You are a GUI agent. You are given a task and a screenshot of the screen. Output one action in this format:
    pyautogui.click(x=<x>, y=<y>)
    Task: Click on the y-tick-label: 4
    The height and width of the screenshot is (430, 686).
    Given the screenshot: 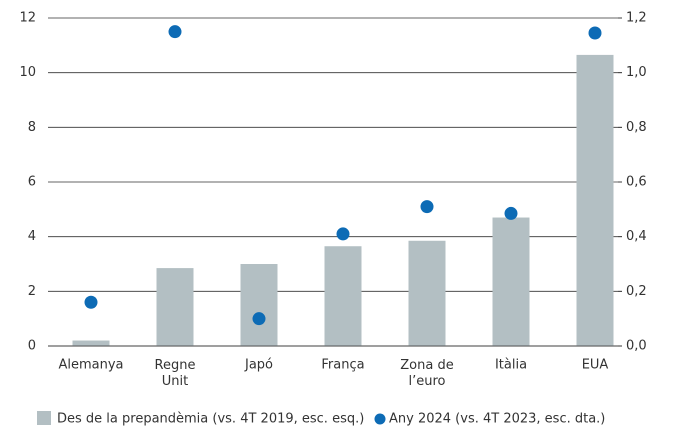 What is the action you would take?
    pyautogui.click(x=32, y=236)
    